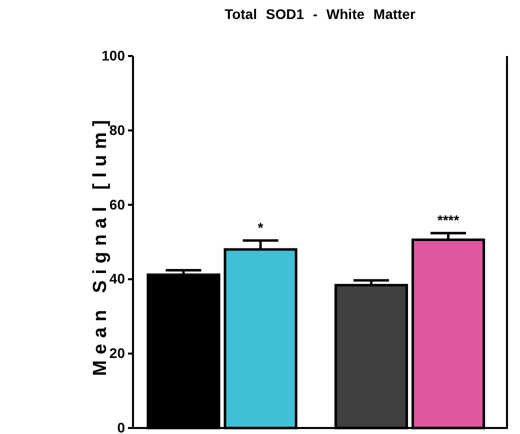  Describe the element at coordinates (114, 55) in the screenshot. I see `y-tick-label: 100` at that location.